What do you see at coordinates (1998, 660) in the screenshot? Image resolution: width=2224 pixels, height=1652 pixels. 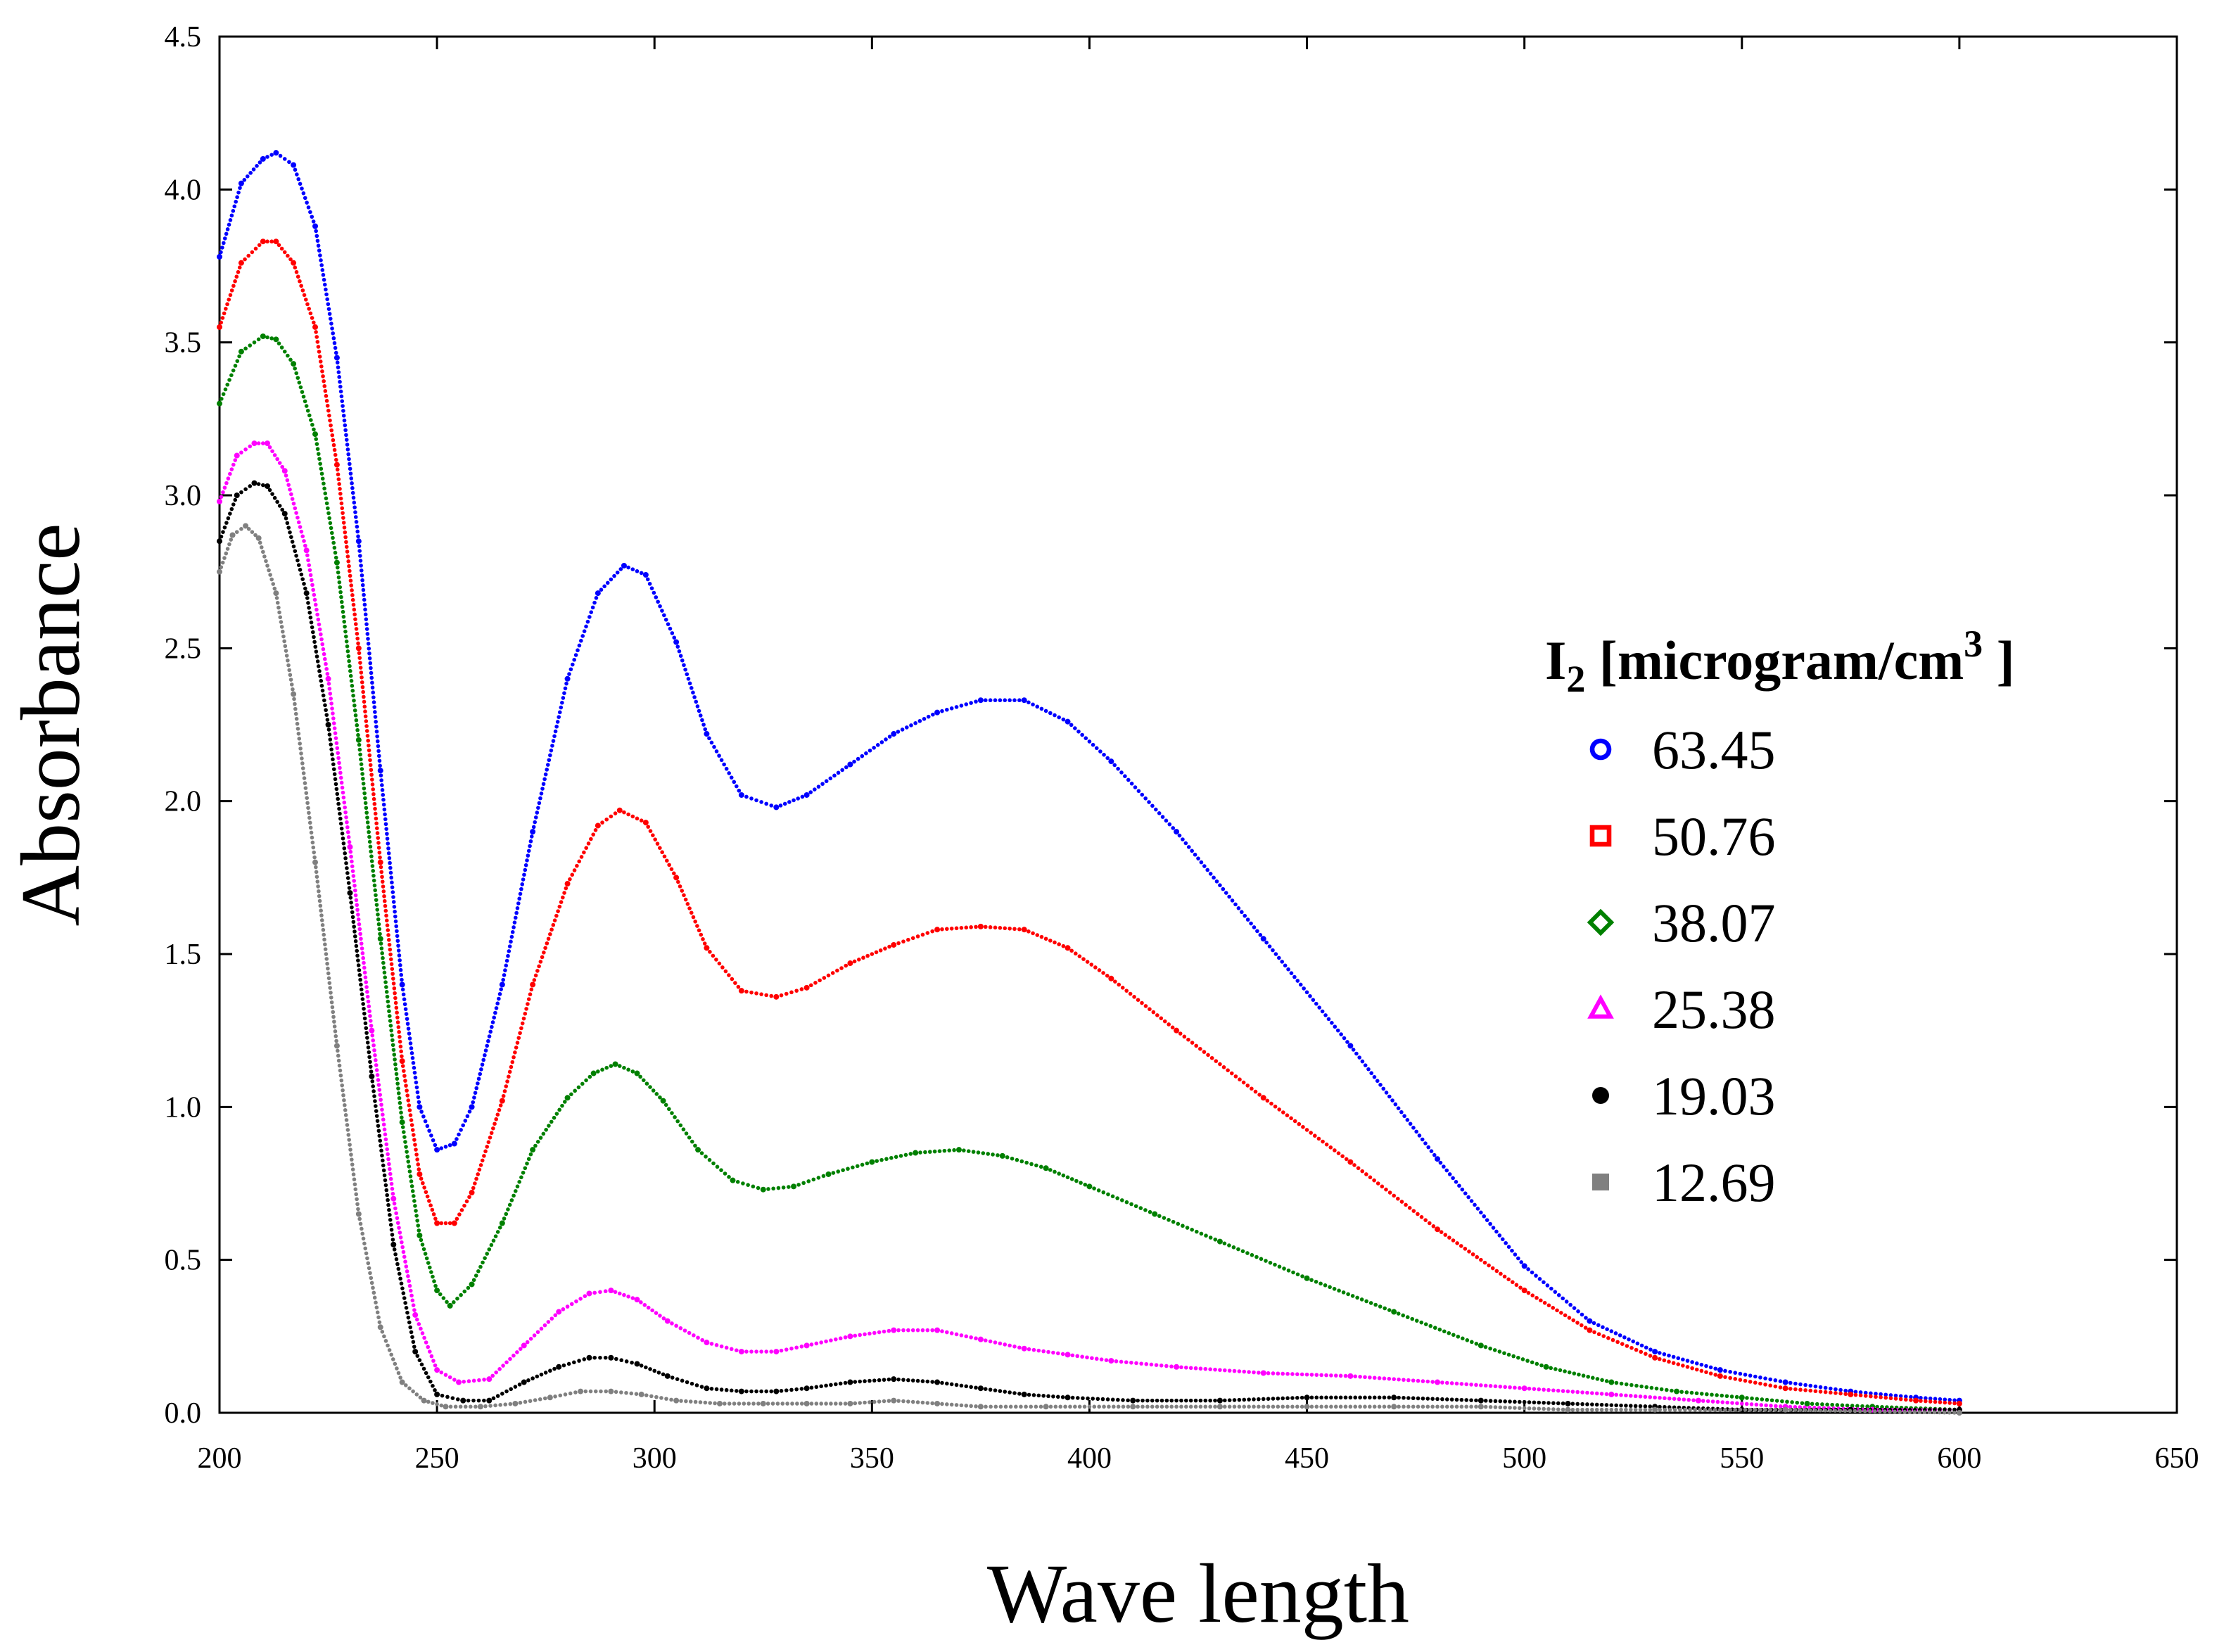 I see `legend-title-close: ]` at bounding box center [1998, 660].